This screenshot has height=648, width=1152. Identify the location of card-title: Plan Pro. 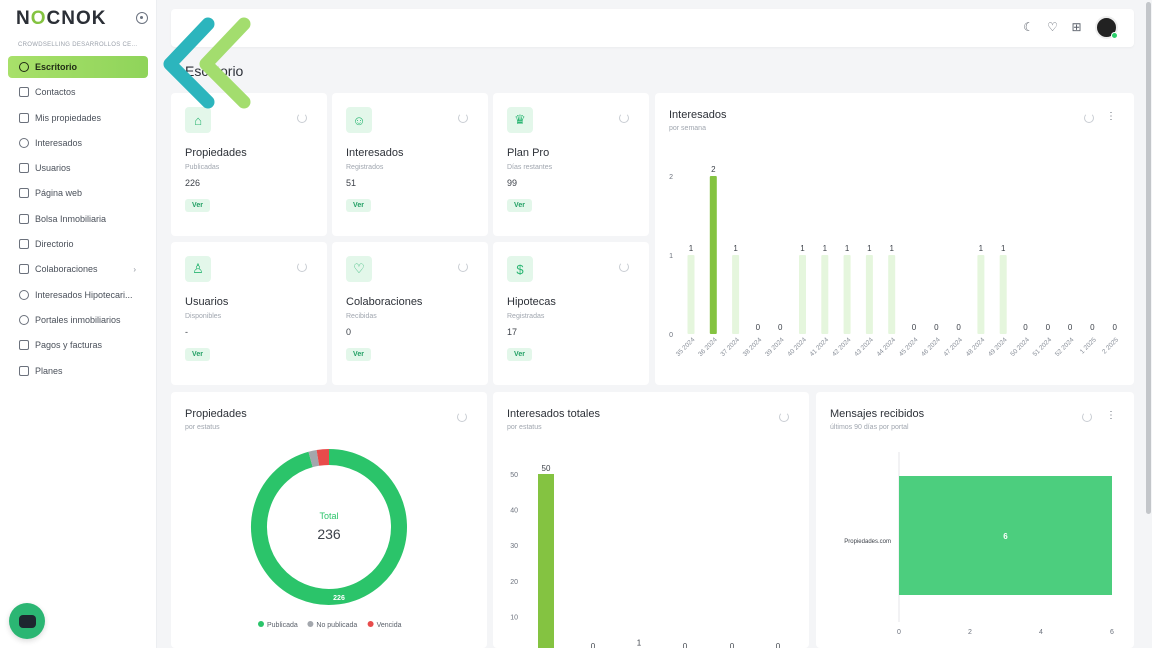
(528, 153).